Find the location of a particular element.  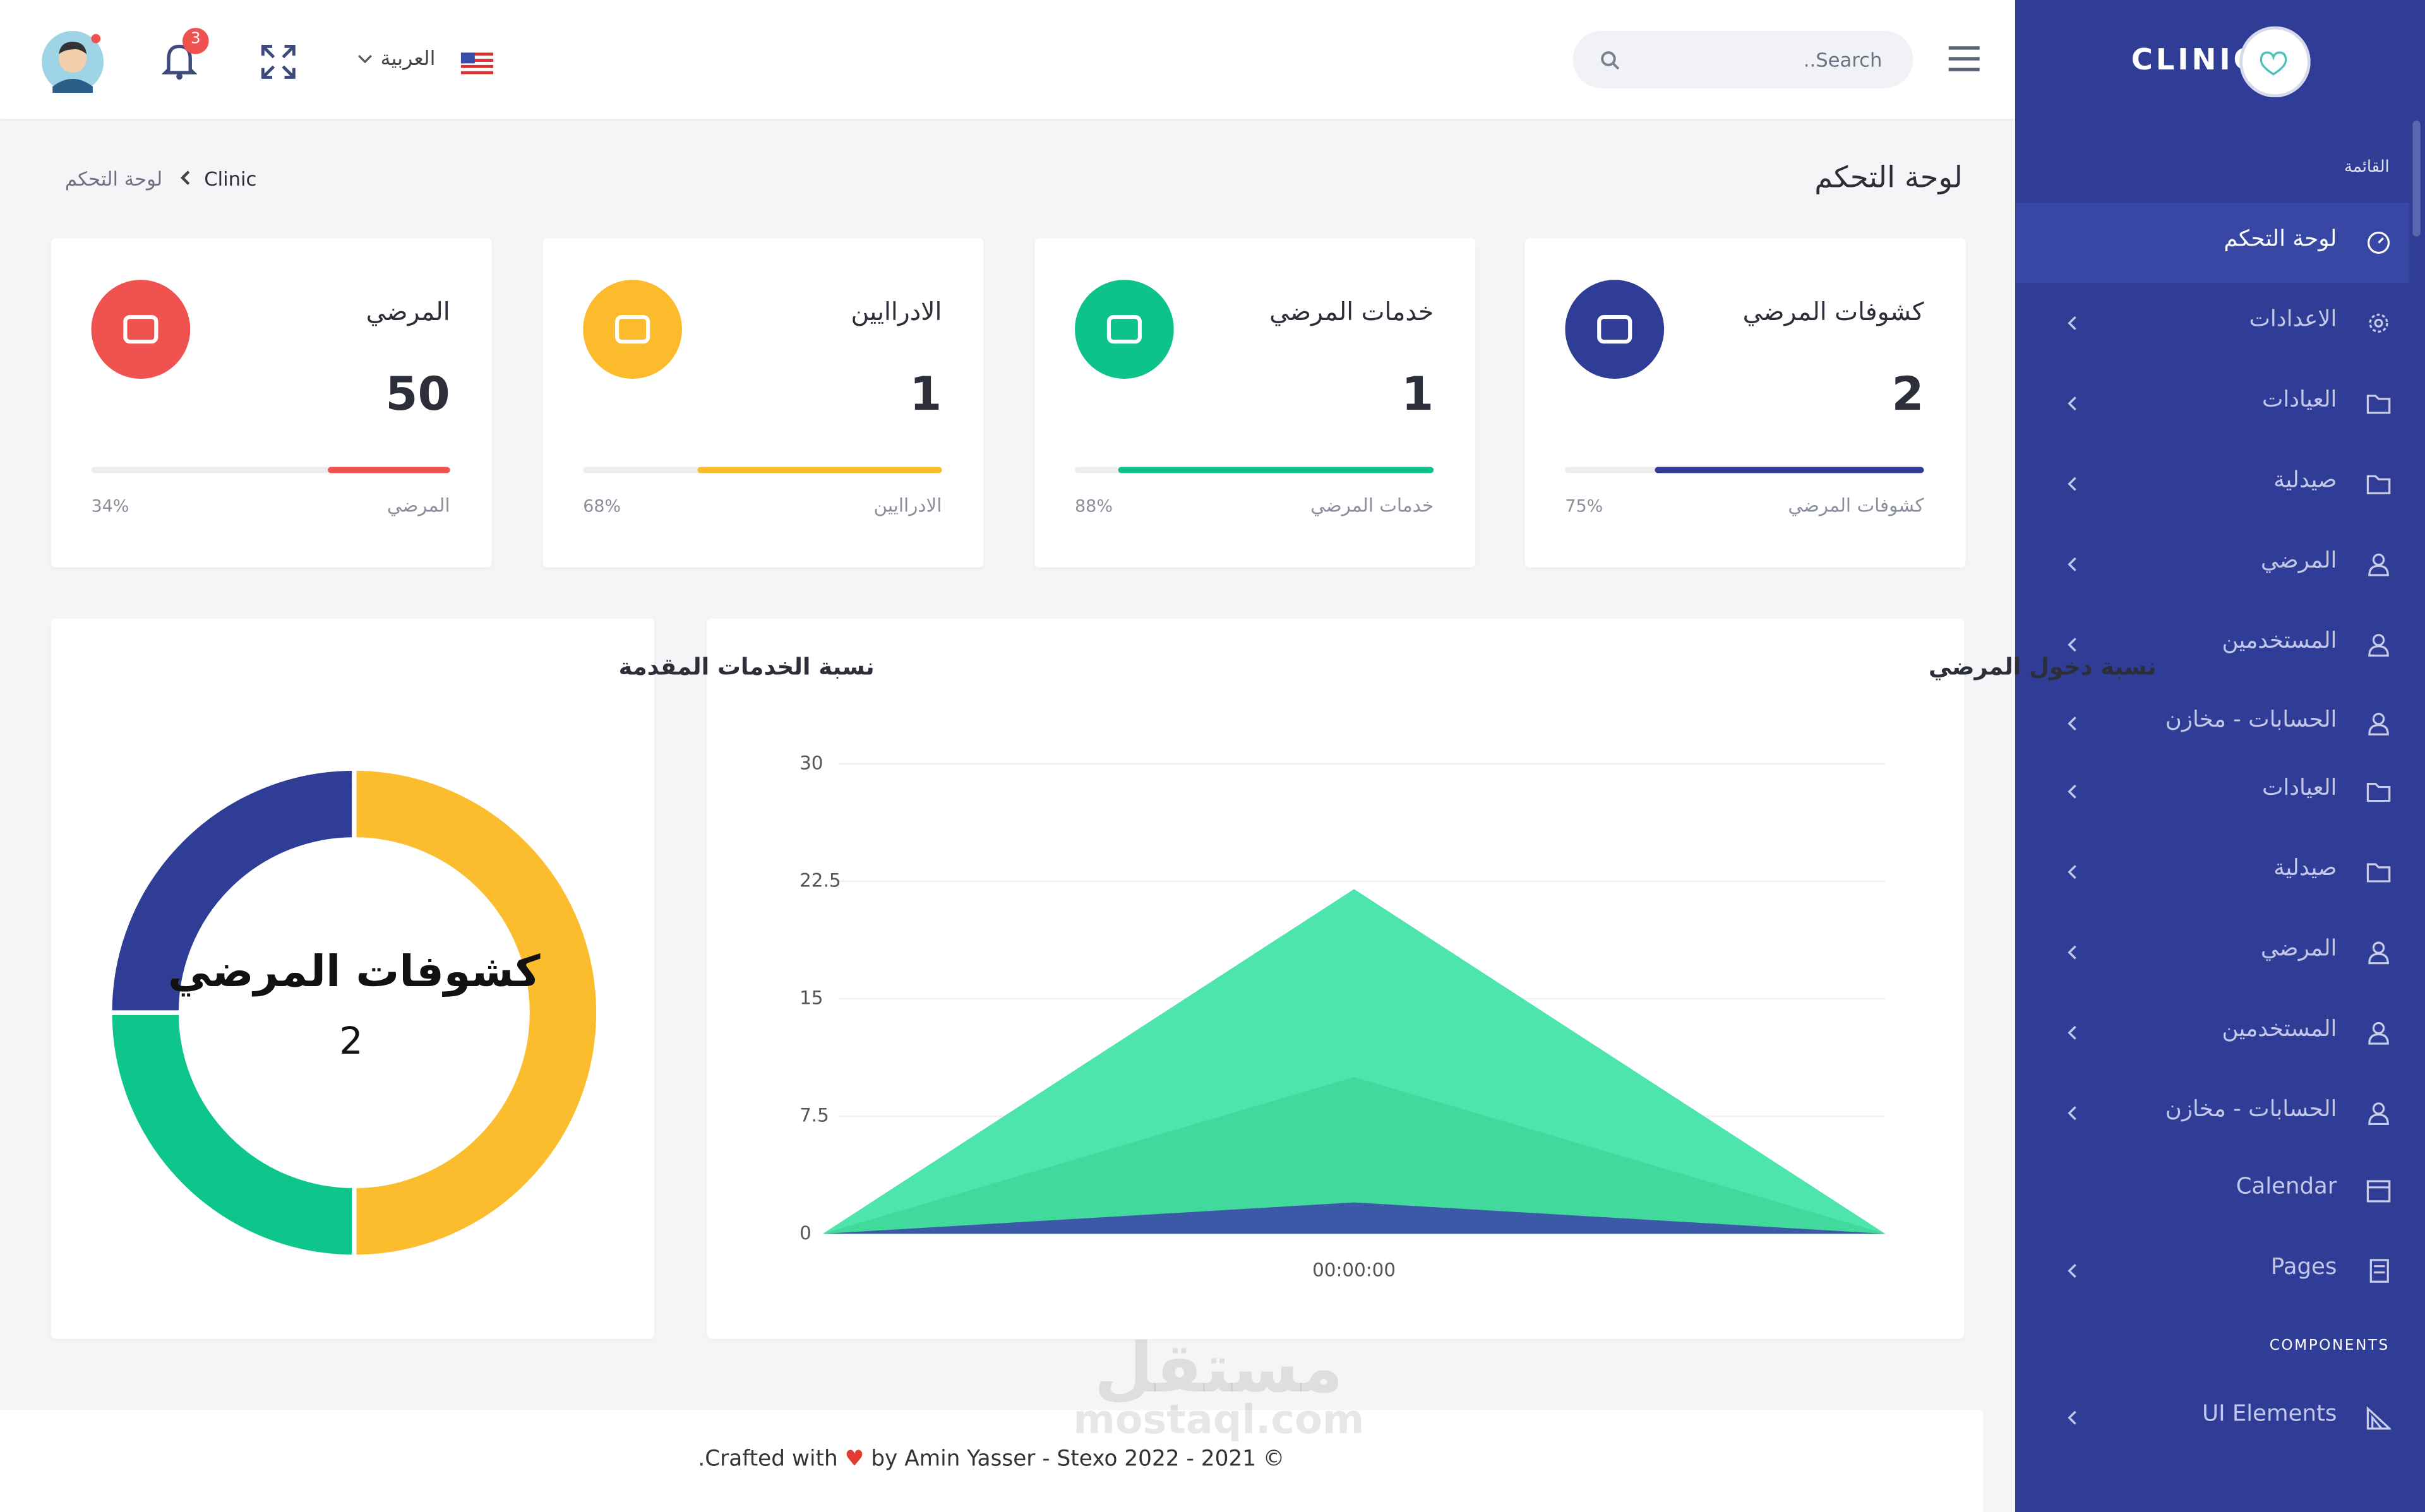

progress-track is located at coordinates (1254, 470).